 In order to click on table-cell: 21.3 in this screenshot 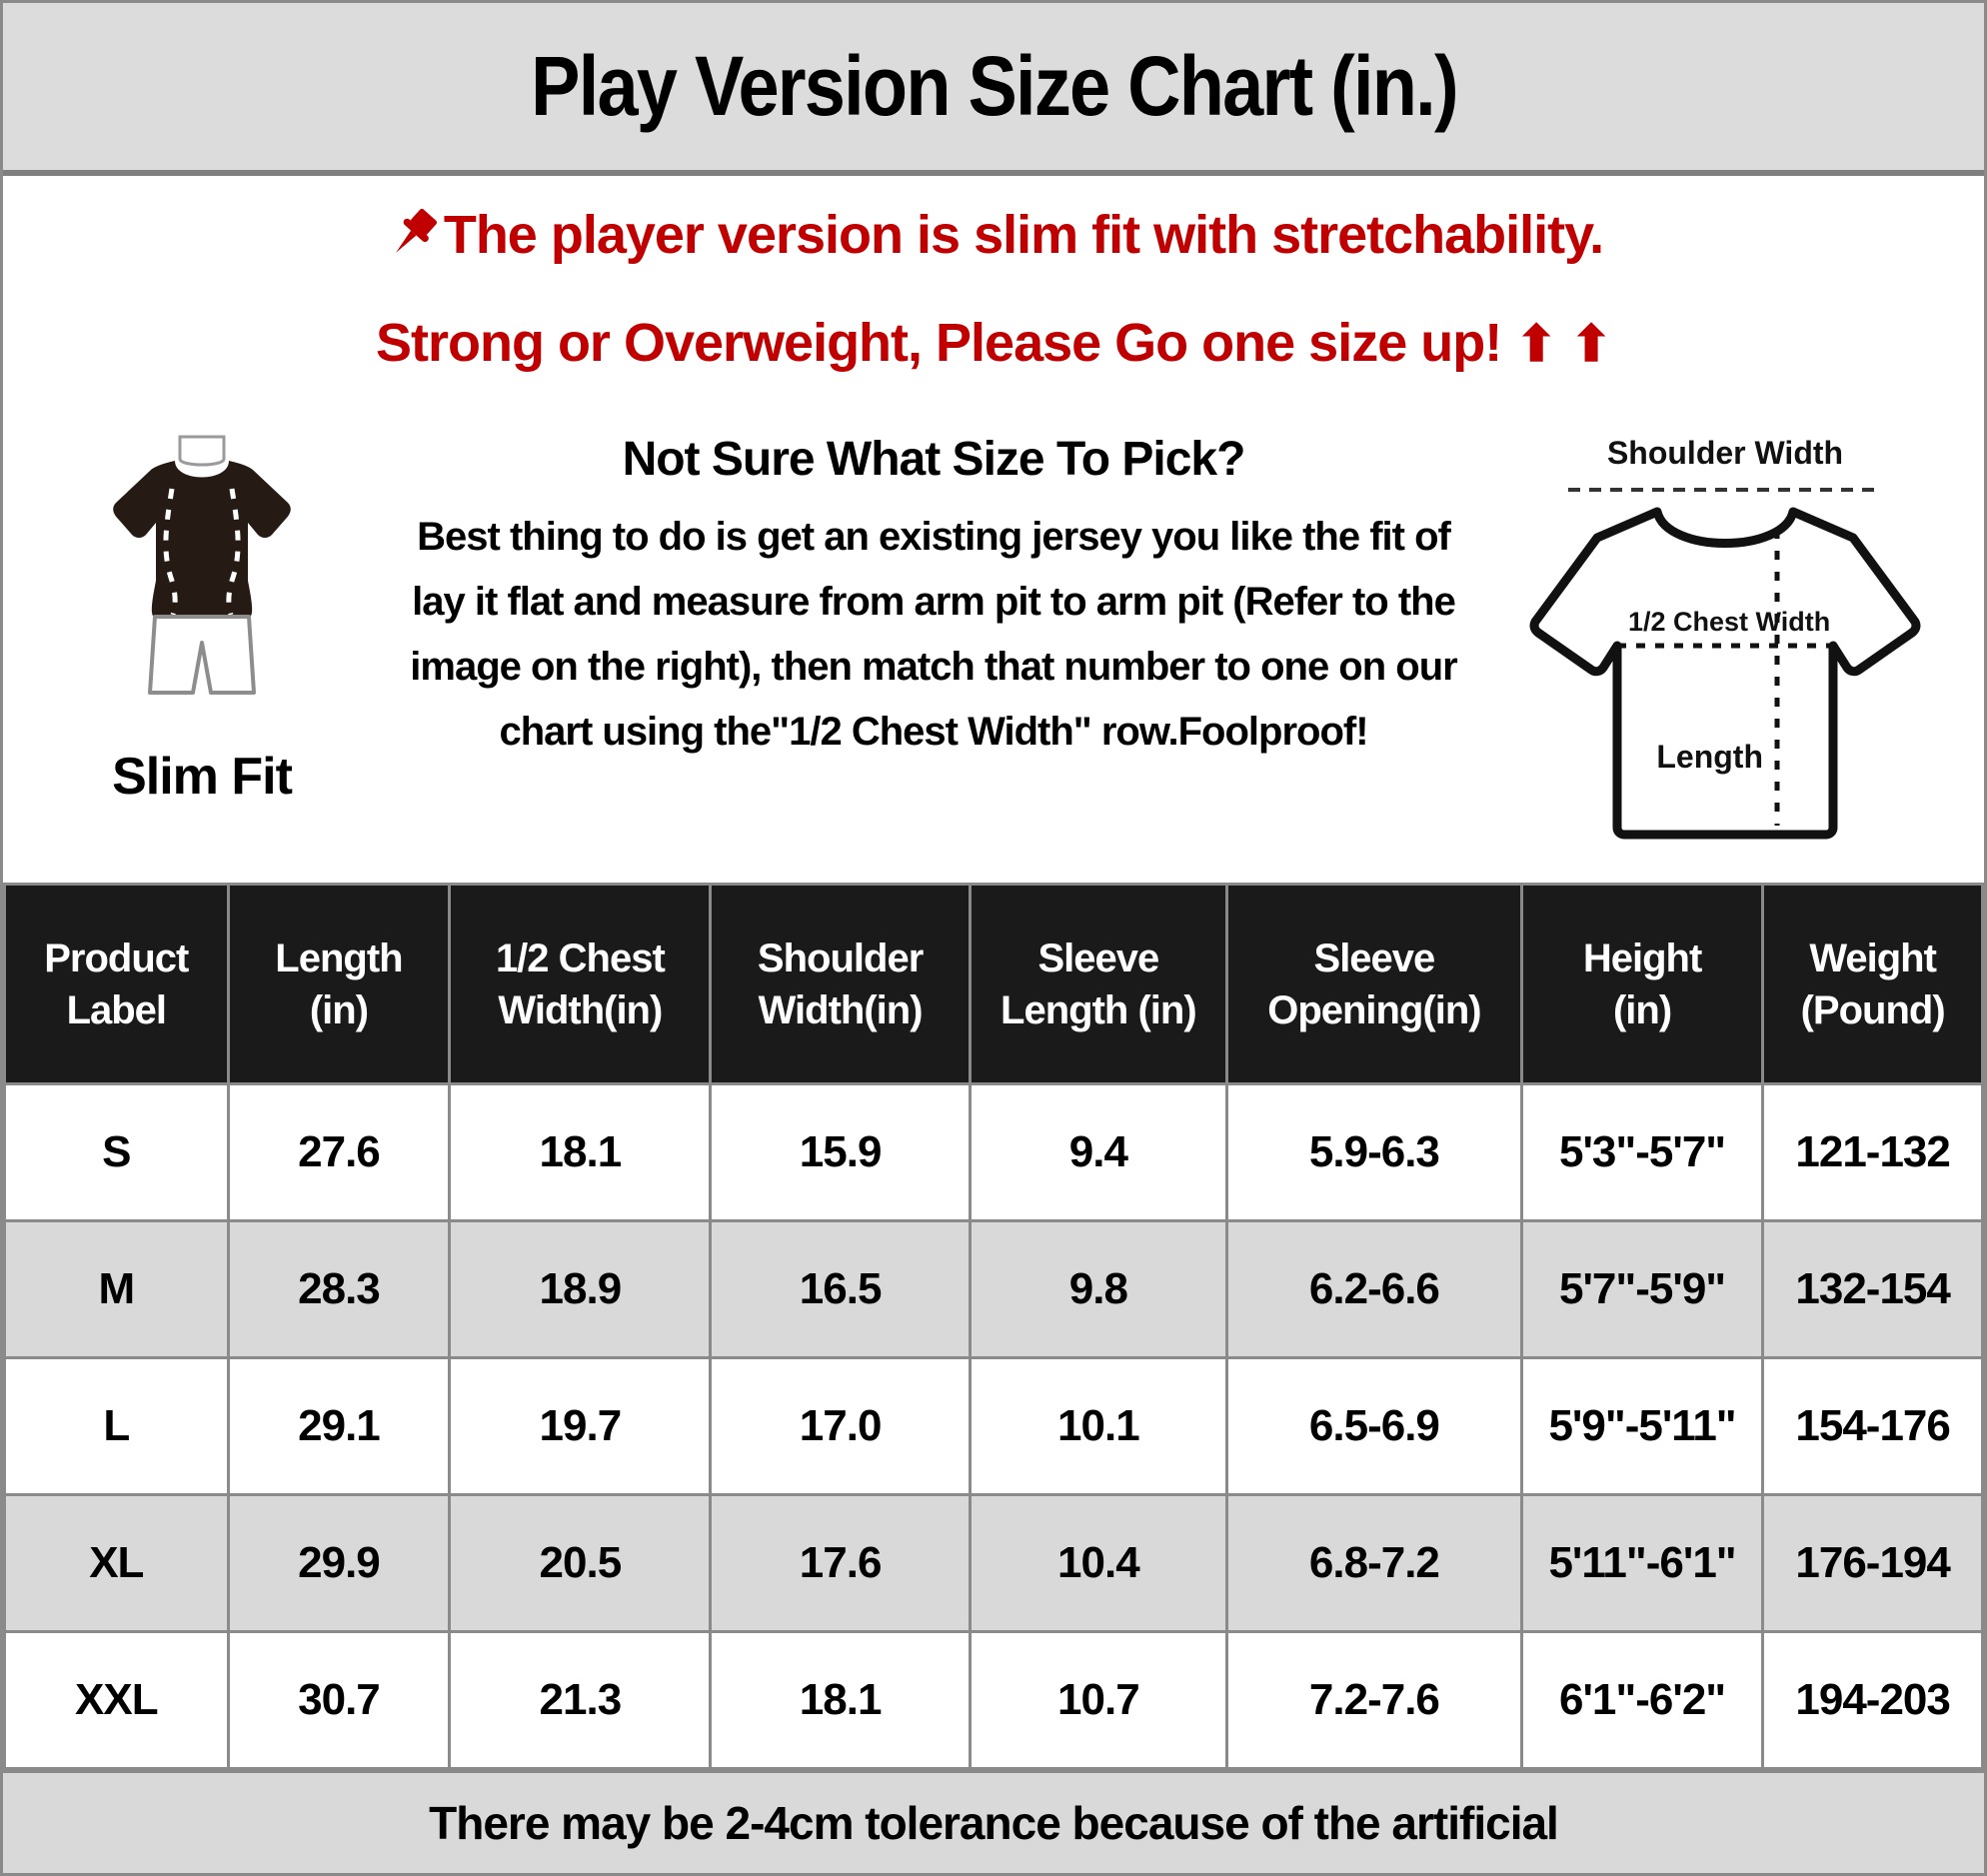, I will do `click(581, 1700)`.